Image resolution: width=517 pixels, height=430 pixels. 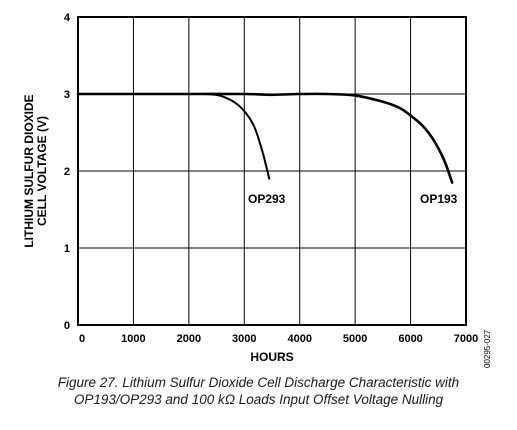 I want to click on x-tick-label: 3000, so click(x=244, y=339).